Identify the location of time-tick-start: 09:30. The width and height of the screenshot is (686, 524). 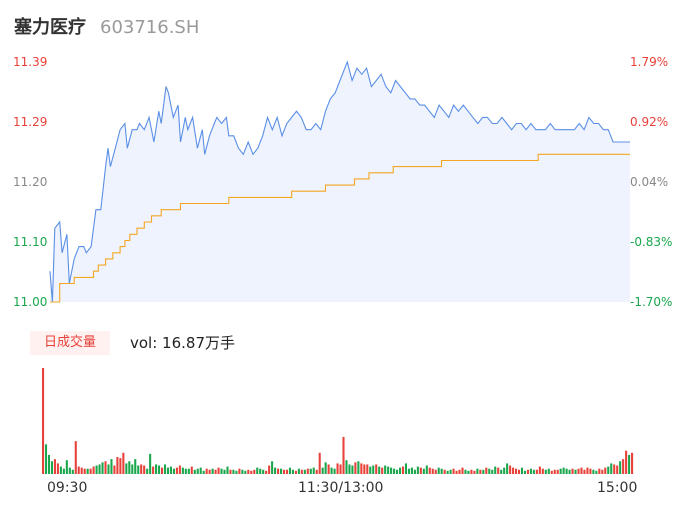
(67, 488).